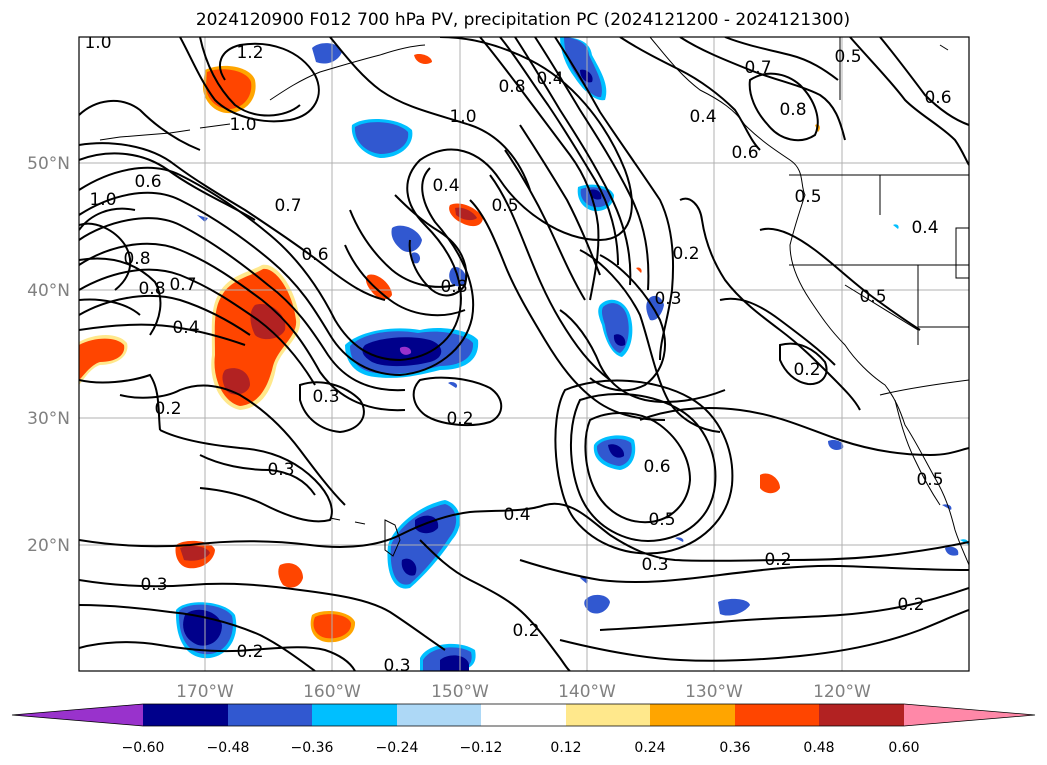 This screenshot has width=1047, height=765. Describe the element at coordinates (587, 692) in the screenshot. I see `longitude-label: 140°W` at that location.